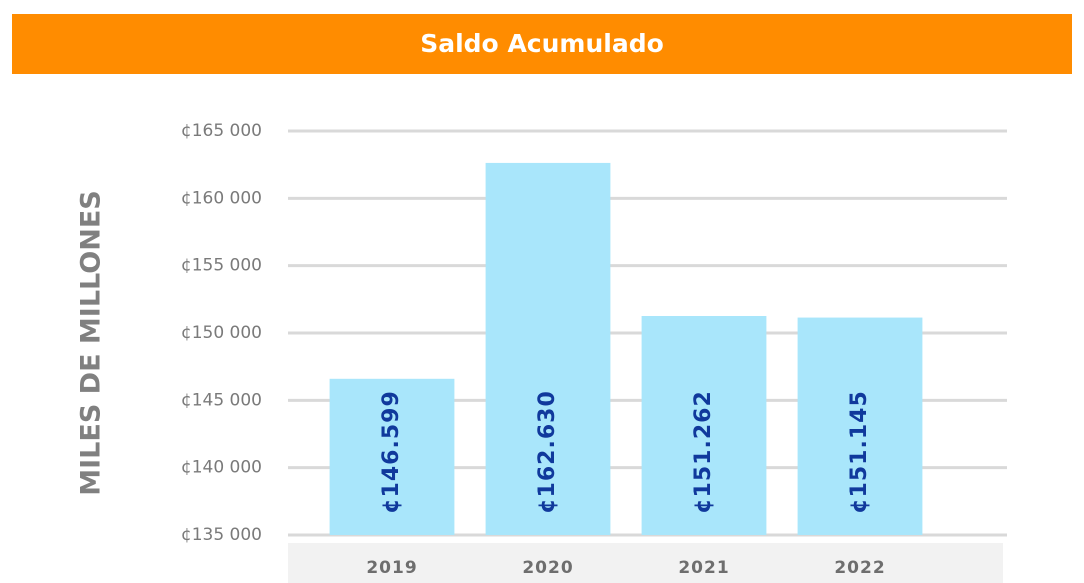  I want to click on x-tick-label: 2019, so click(391, 568).